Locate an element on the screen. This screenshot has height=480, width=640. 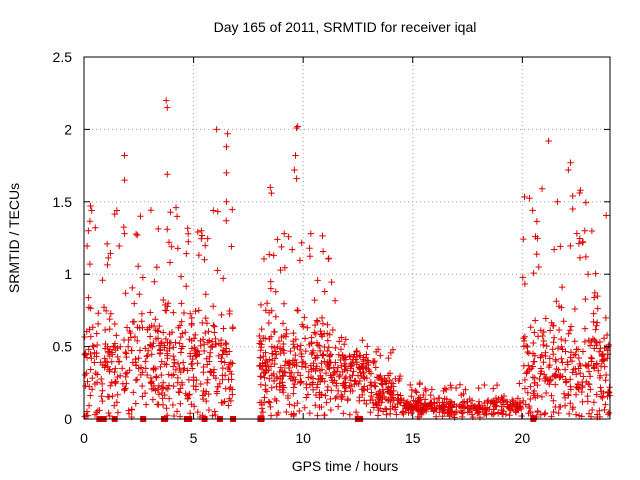
y-tick-label: 0.5 is located at coordinates (63, 347).